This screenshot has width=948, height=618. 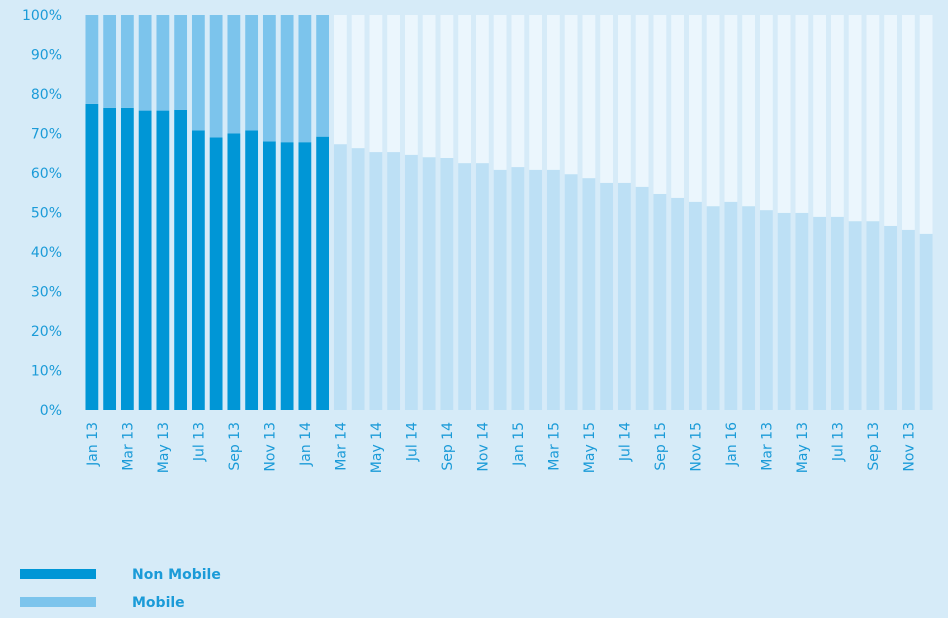 I want to click on x-tick-label: Jan 13, so click(x=93, y=444).